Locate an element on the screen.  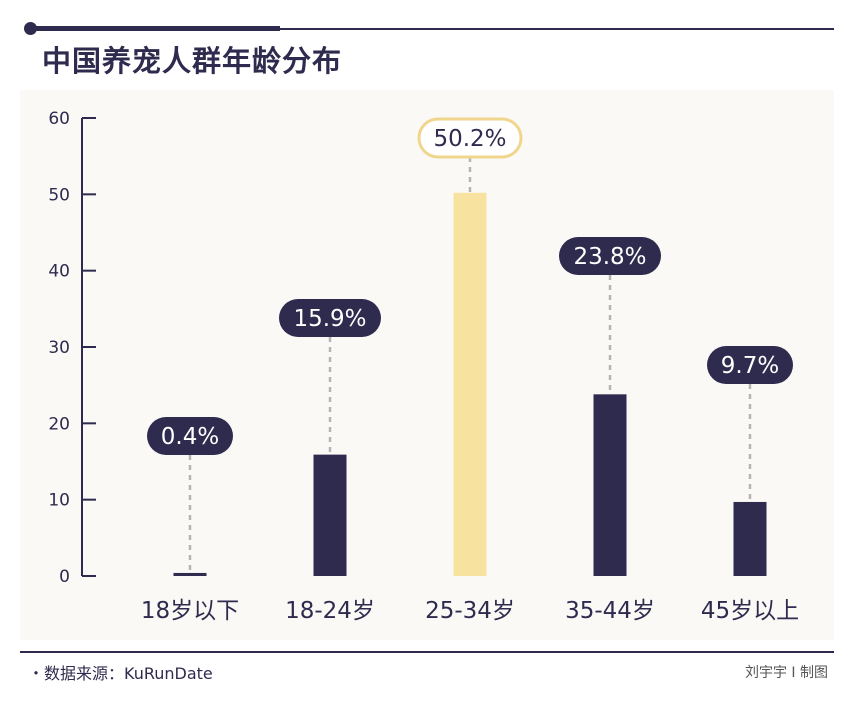
value-label: 15.9% is located at coordinates (329, 319).